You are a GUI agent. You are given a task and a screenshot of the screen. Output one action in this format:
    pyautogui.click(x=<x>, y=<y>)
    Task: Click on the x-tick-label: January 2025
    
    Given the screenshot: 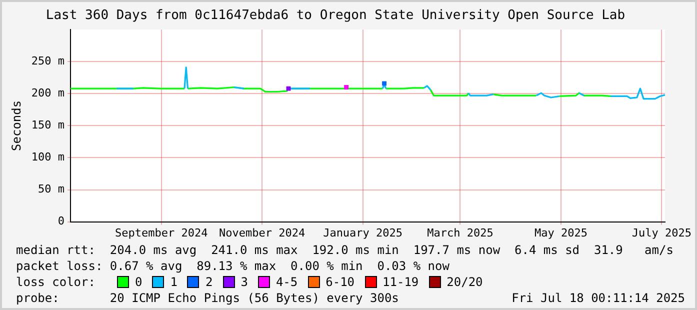 What is the action you would take?
    pyautogui.click(x=363, y=233)
    